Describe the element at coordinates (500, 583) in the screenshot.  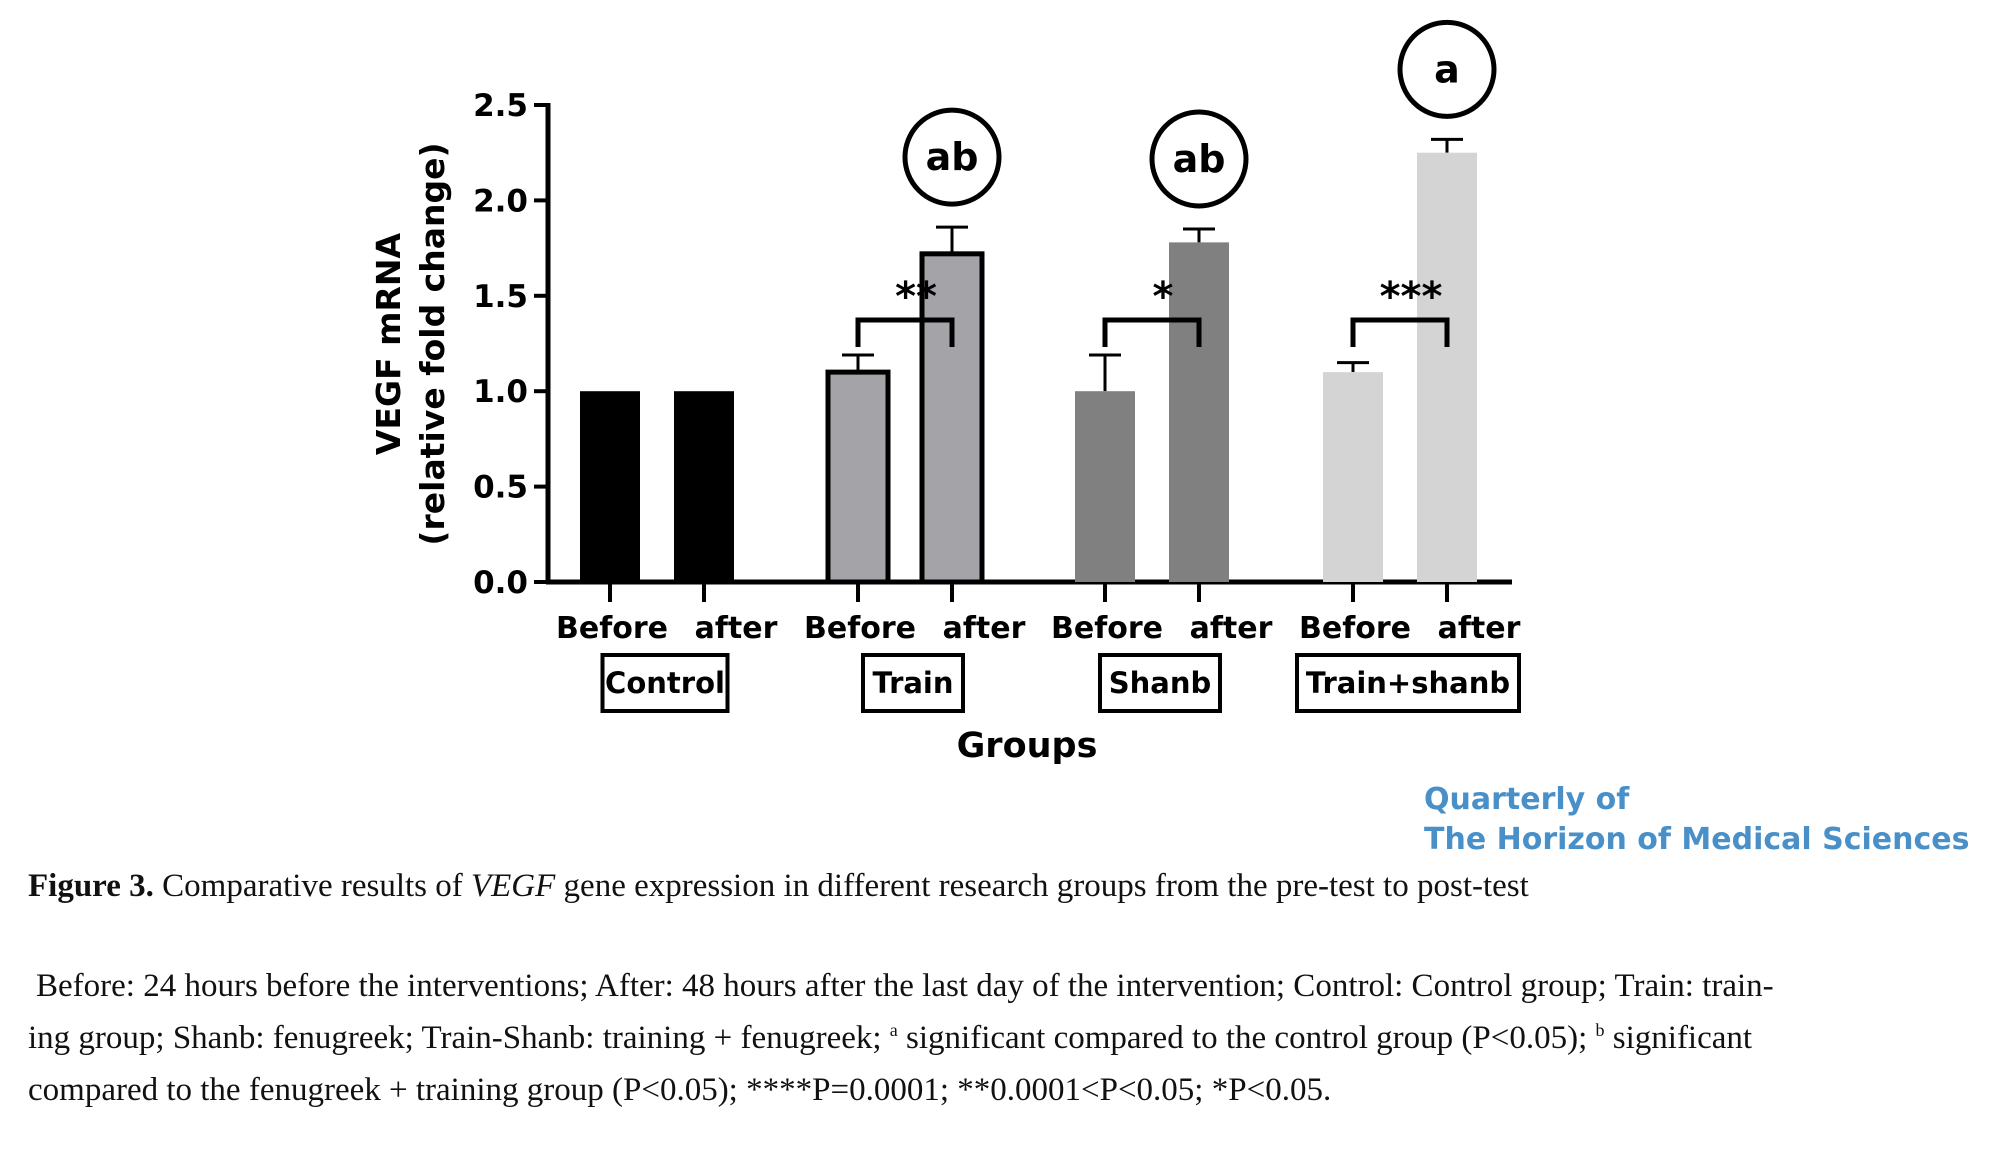
I see `y-tick-label: 0.0` at that location.